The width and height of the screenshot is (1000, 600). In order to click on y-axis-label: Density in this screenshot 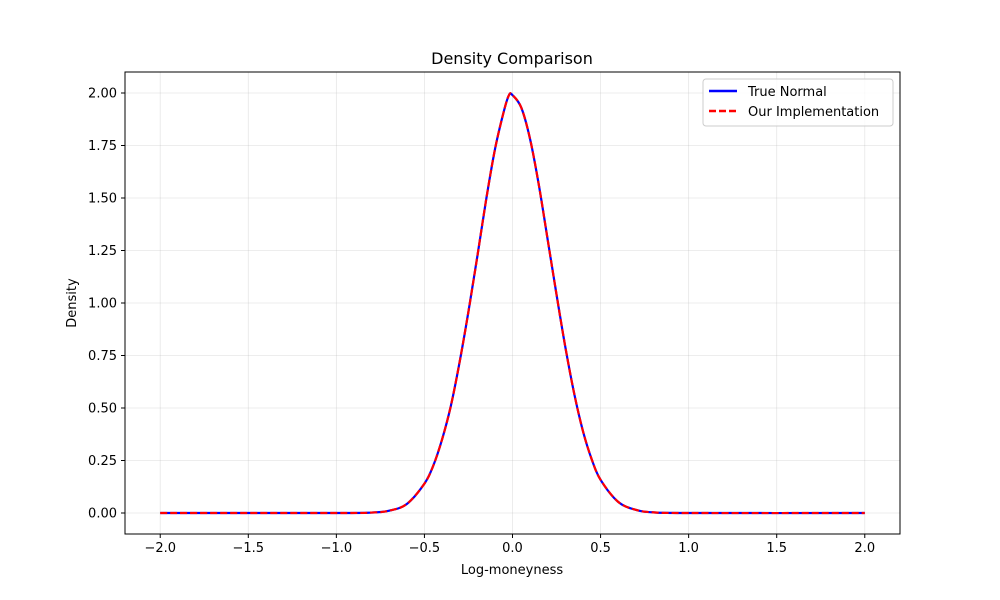, I will do `click(72, 303)`.